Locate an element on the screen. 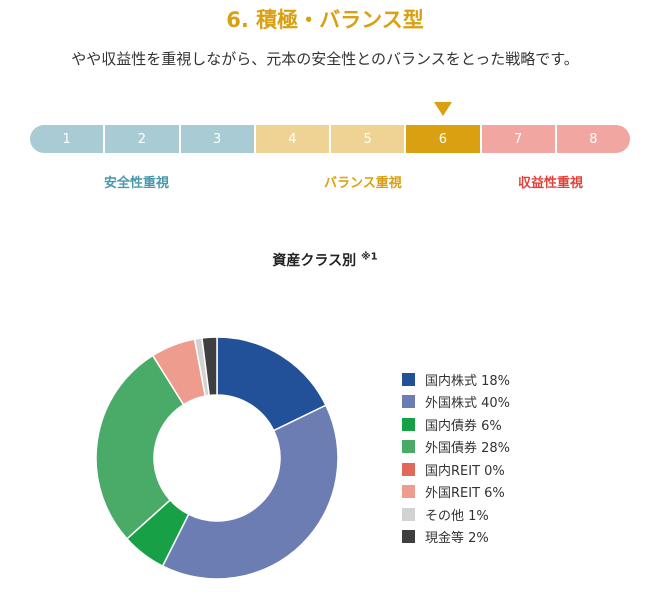 The height and width of the screenshot is (597, 650). legend-item: 国内REIT 0% is located at coordinates (456, 469).